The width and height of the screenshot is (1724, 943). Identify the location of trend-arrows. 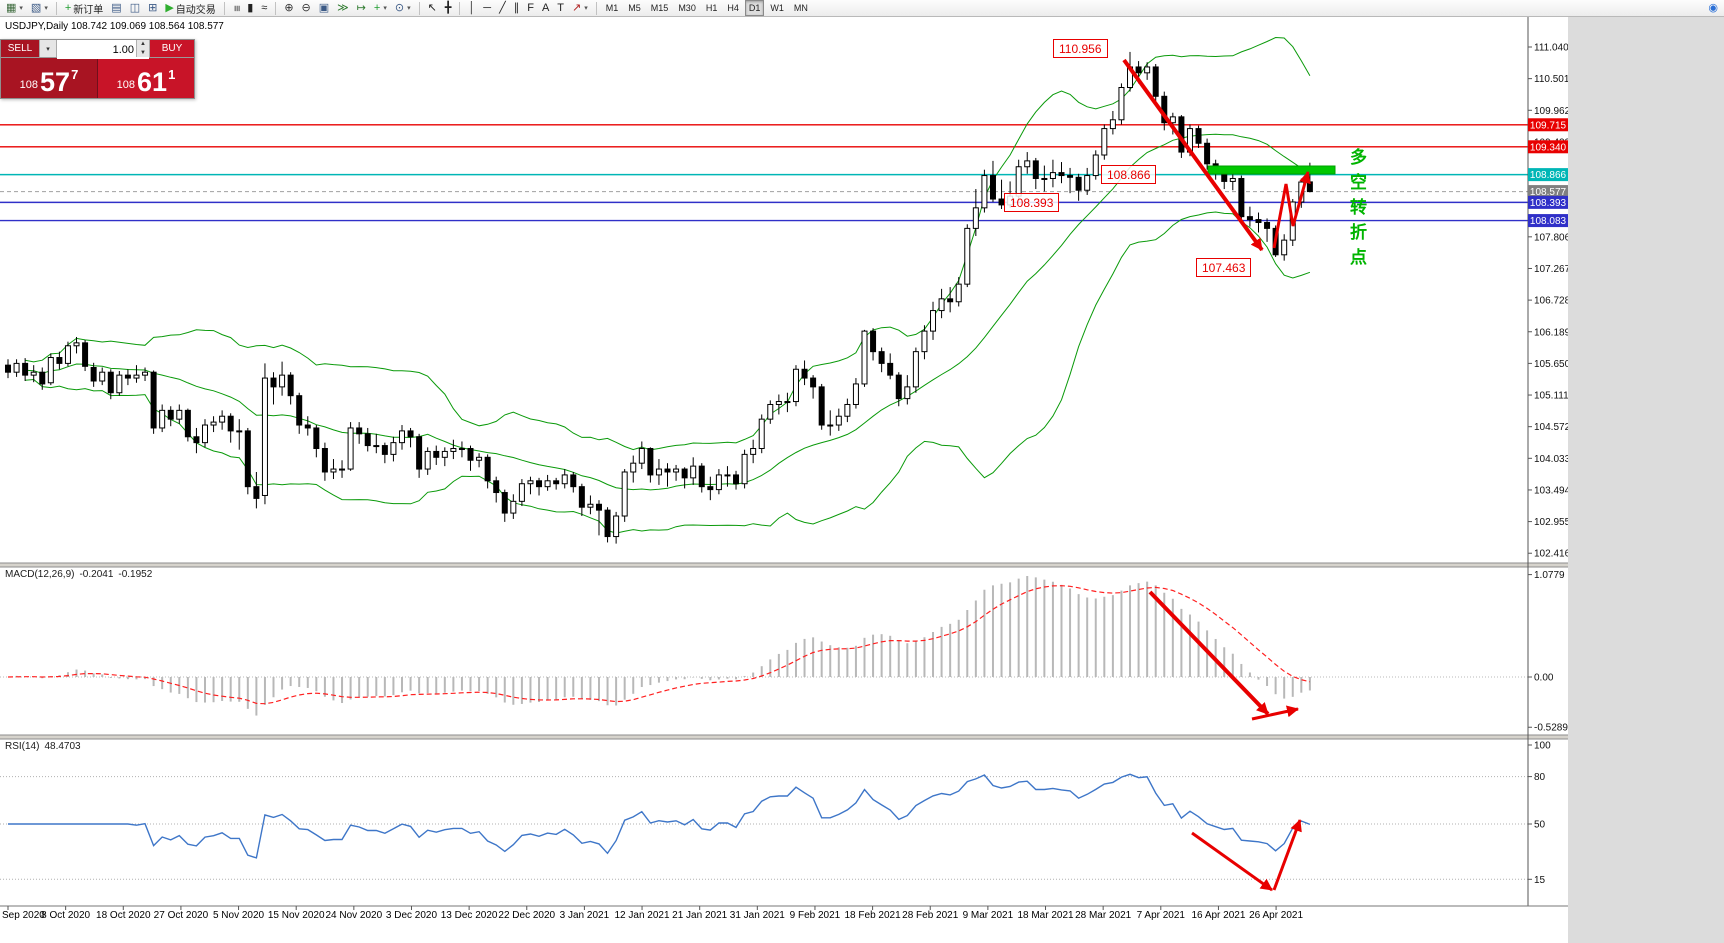
(1216, 475).